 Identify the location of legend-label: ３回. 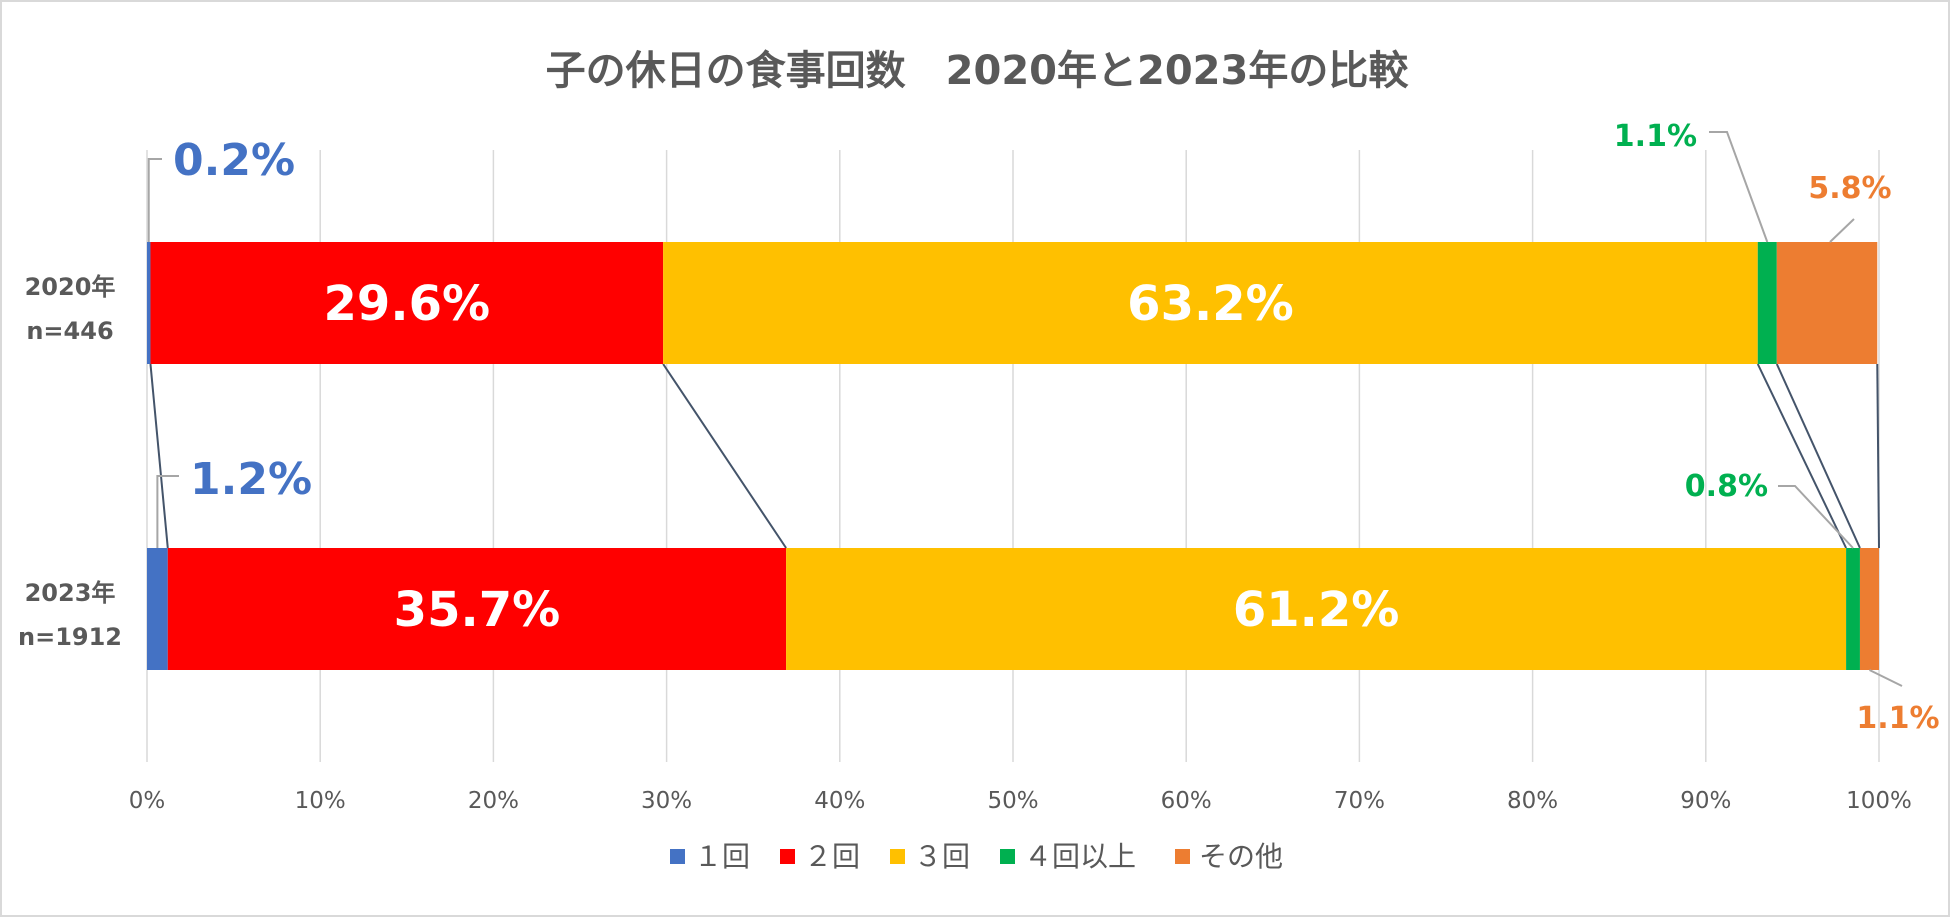
(942, 856).